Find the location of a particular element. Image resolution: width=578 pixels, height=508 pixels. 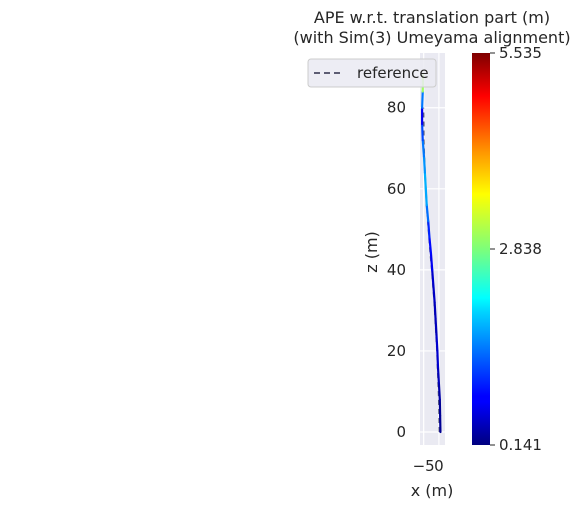

colorbar is located at coordinates (481, 249).